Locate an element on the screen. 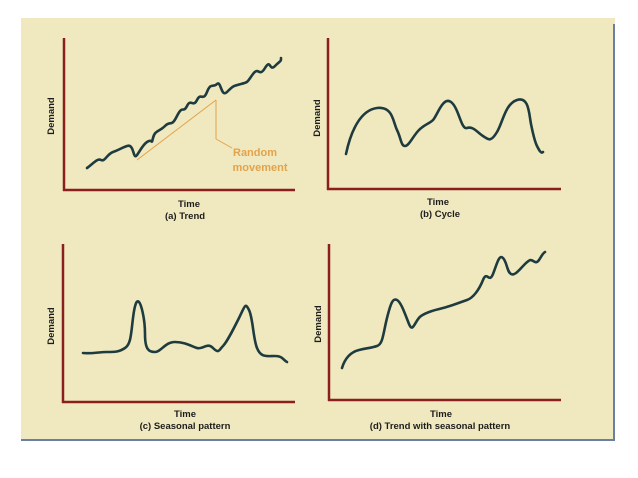  figure-border-right is located at coordinates (614, 232).